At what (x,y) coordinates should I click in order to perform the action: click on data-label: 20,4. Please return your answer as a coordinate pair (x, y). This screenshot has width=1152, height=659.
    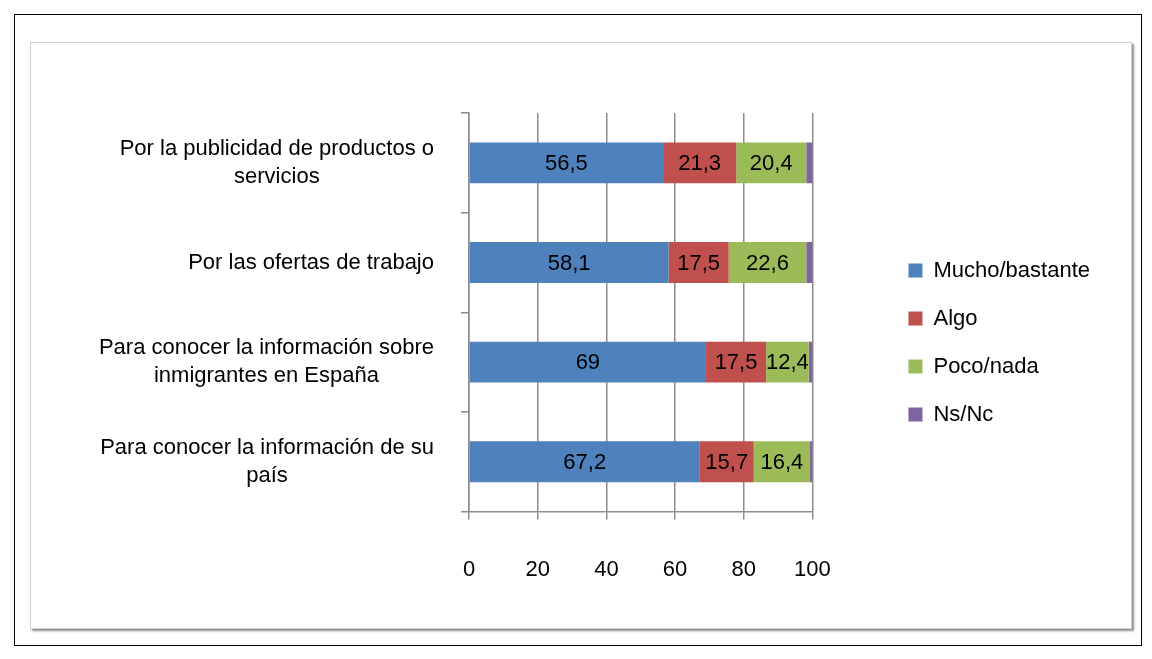
    Looking at the image, I should click on (771, 162).